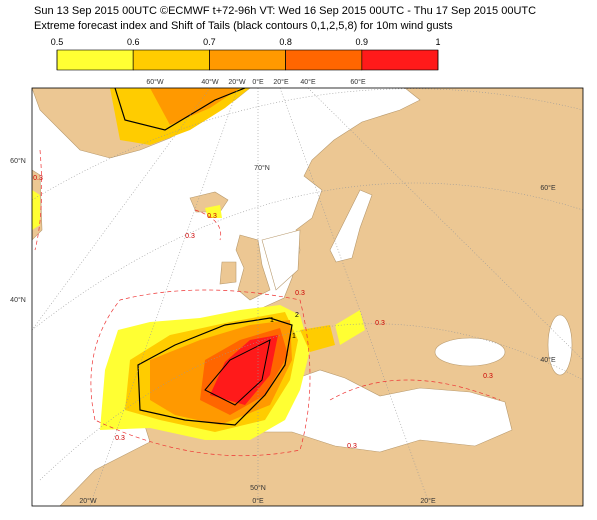 The width and height of the screenshot is (597, 520). Describe the element at coordinates (297, 315) in the screenshot. I see `contour-label: 2` at that location.